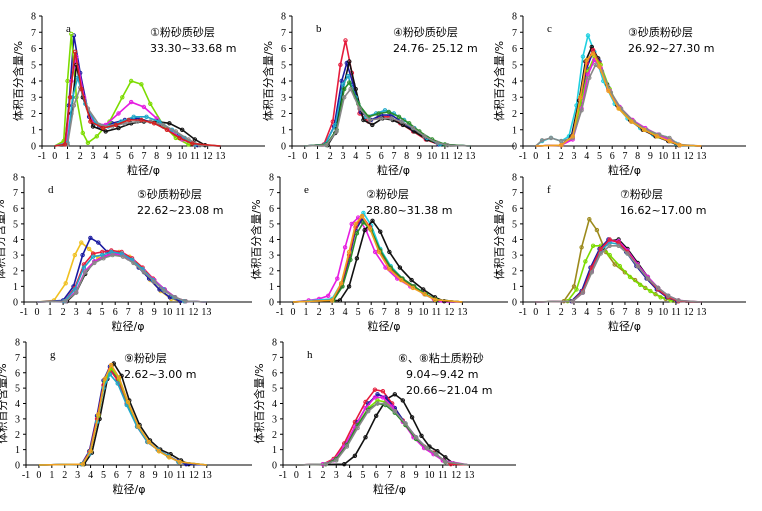 Image resolution: width=762 pixels, height=511 pixels. What do you see at coordinates (193, 48) in the screenshot?
I see `sample-annotation-line: 33.30~33.68 m` at bounding box center [193, 48].